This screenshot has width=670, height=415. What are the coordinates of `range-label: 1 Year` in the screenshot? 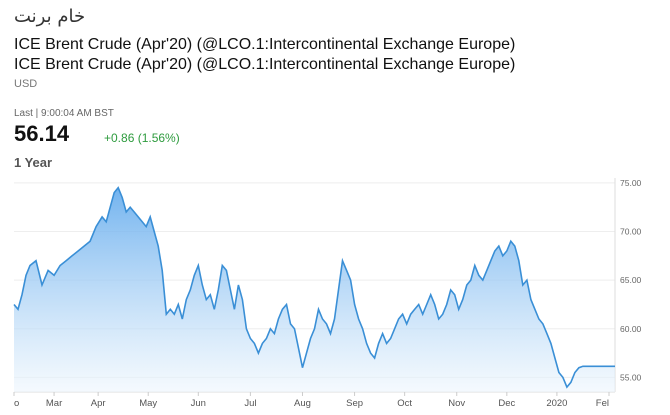 It's located at (33, 162).